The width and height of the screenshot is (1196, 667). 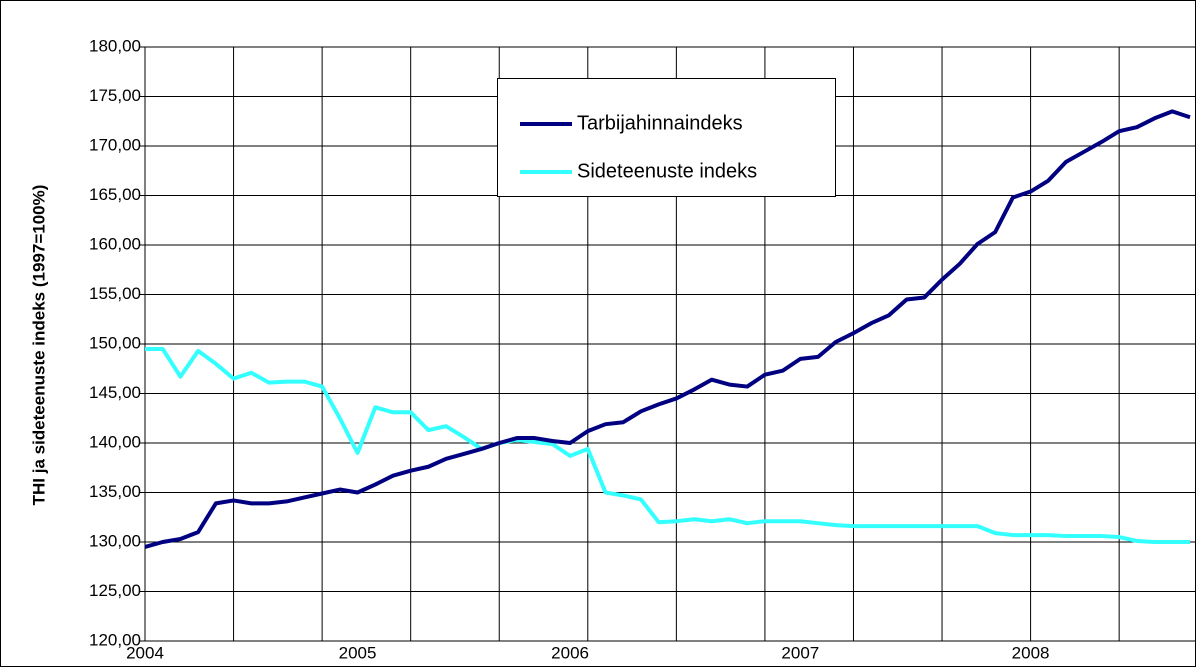 I want to click on x-tick-label: 2004, so click(x=145, y=652).